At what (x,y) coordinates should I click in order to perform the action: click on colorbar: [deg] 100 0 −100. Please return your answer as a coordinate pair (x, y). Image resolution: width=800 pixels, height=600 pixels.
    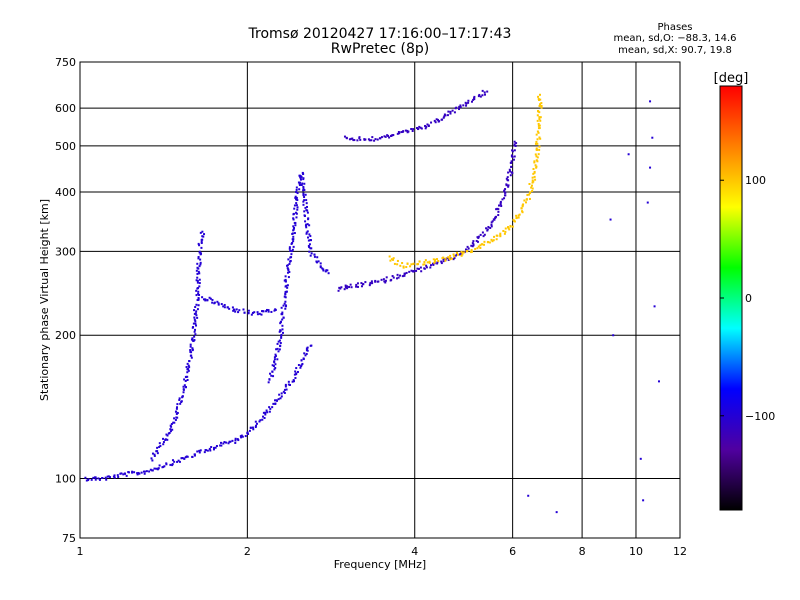
    Looking at the image, I should click on (744, 291).